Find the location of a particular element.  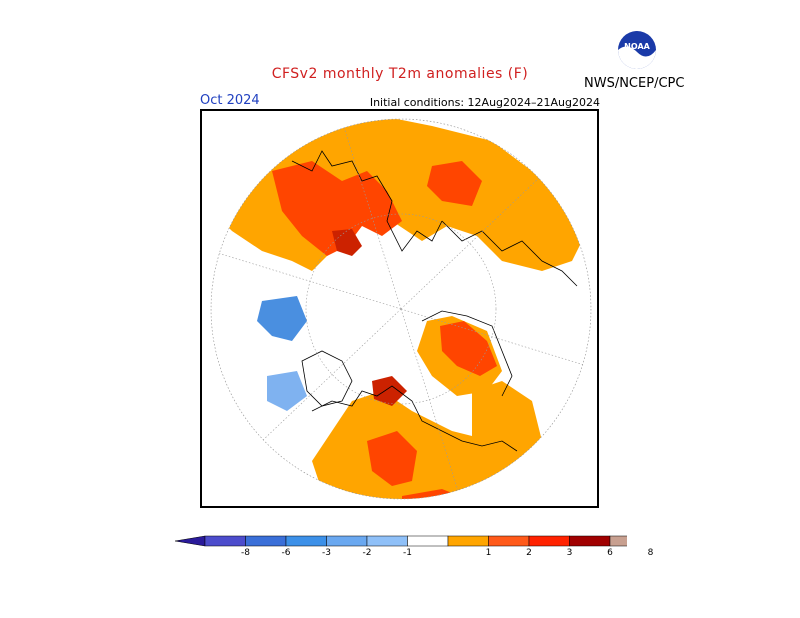

coastline-north-america is located at coordinates (414, 418).